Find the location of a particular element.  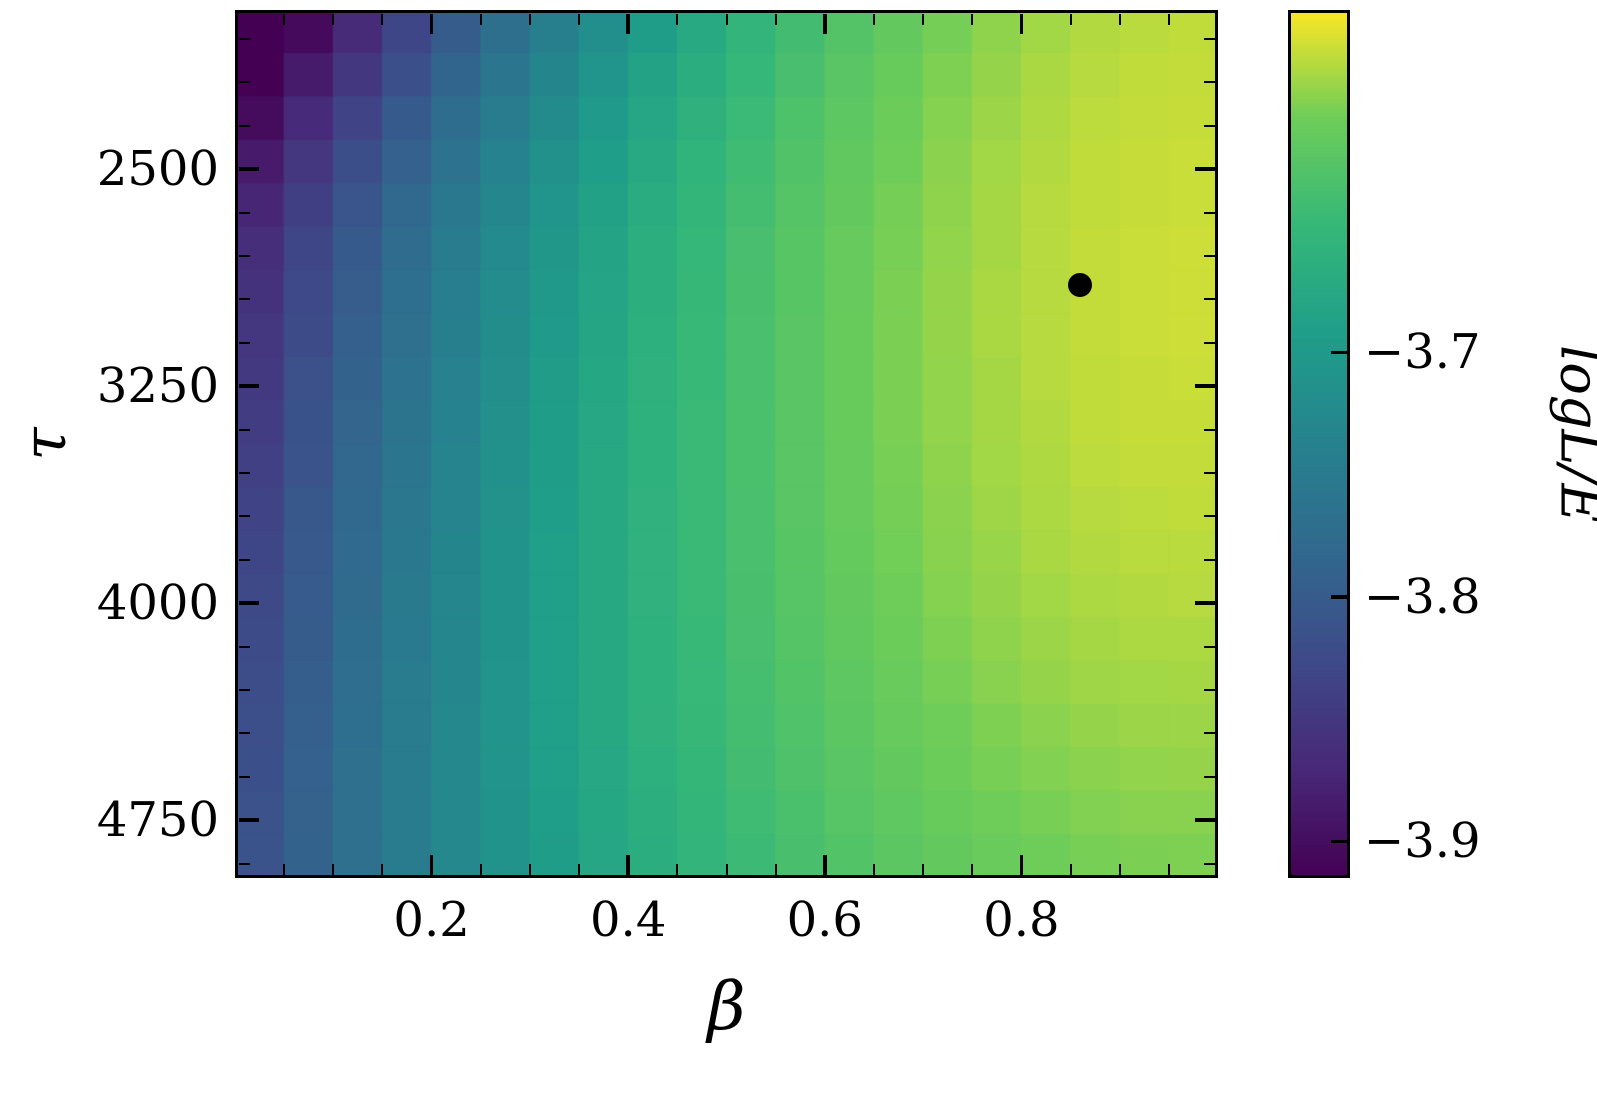

x-axis-label: β is located at coordinates (726, 1006).